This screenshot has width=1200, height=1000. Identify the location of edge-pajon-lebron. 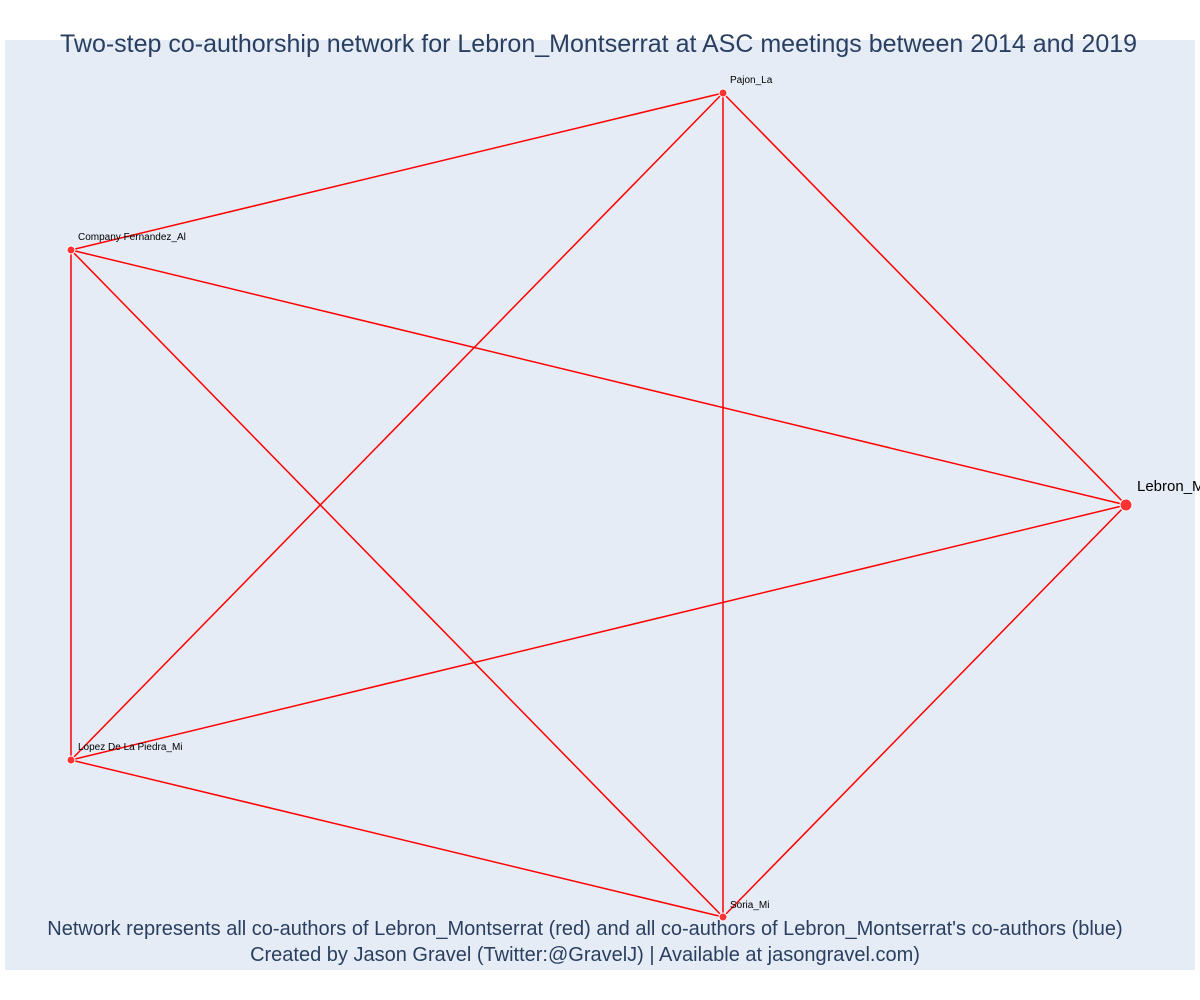
(924, 299).